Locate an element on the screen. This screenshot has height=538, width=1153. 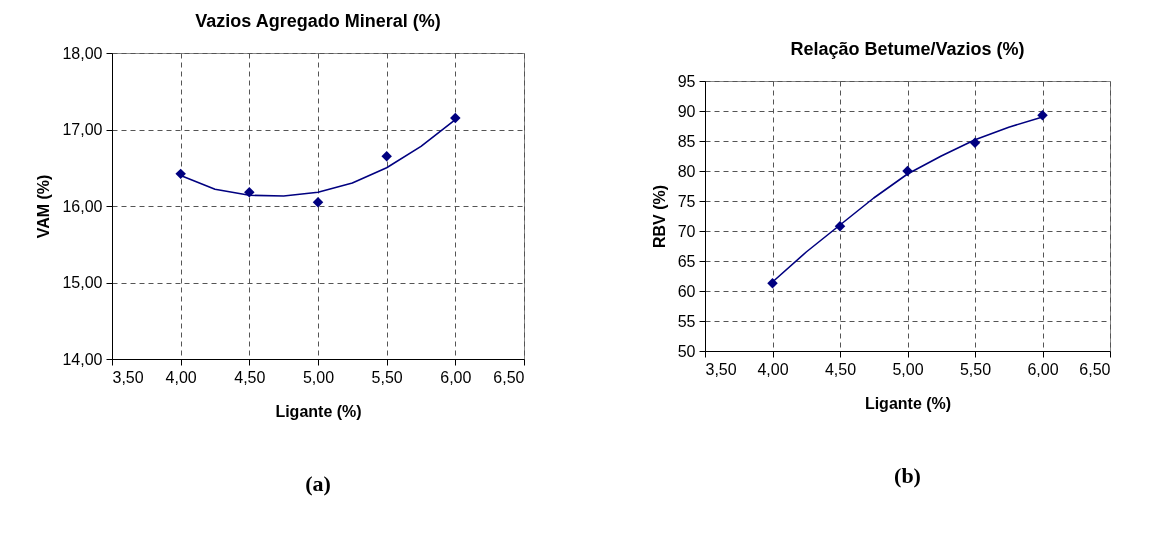
chart-title: Relação Betume/Vazios (%) is located at coordinates (907, 49).